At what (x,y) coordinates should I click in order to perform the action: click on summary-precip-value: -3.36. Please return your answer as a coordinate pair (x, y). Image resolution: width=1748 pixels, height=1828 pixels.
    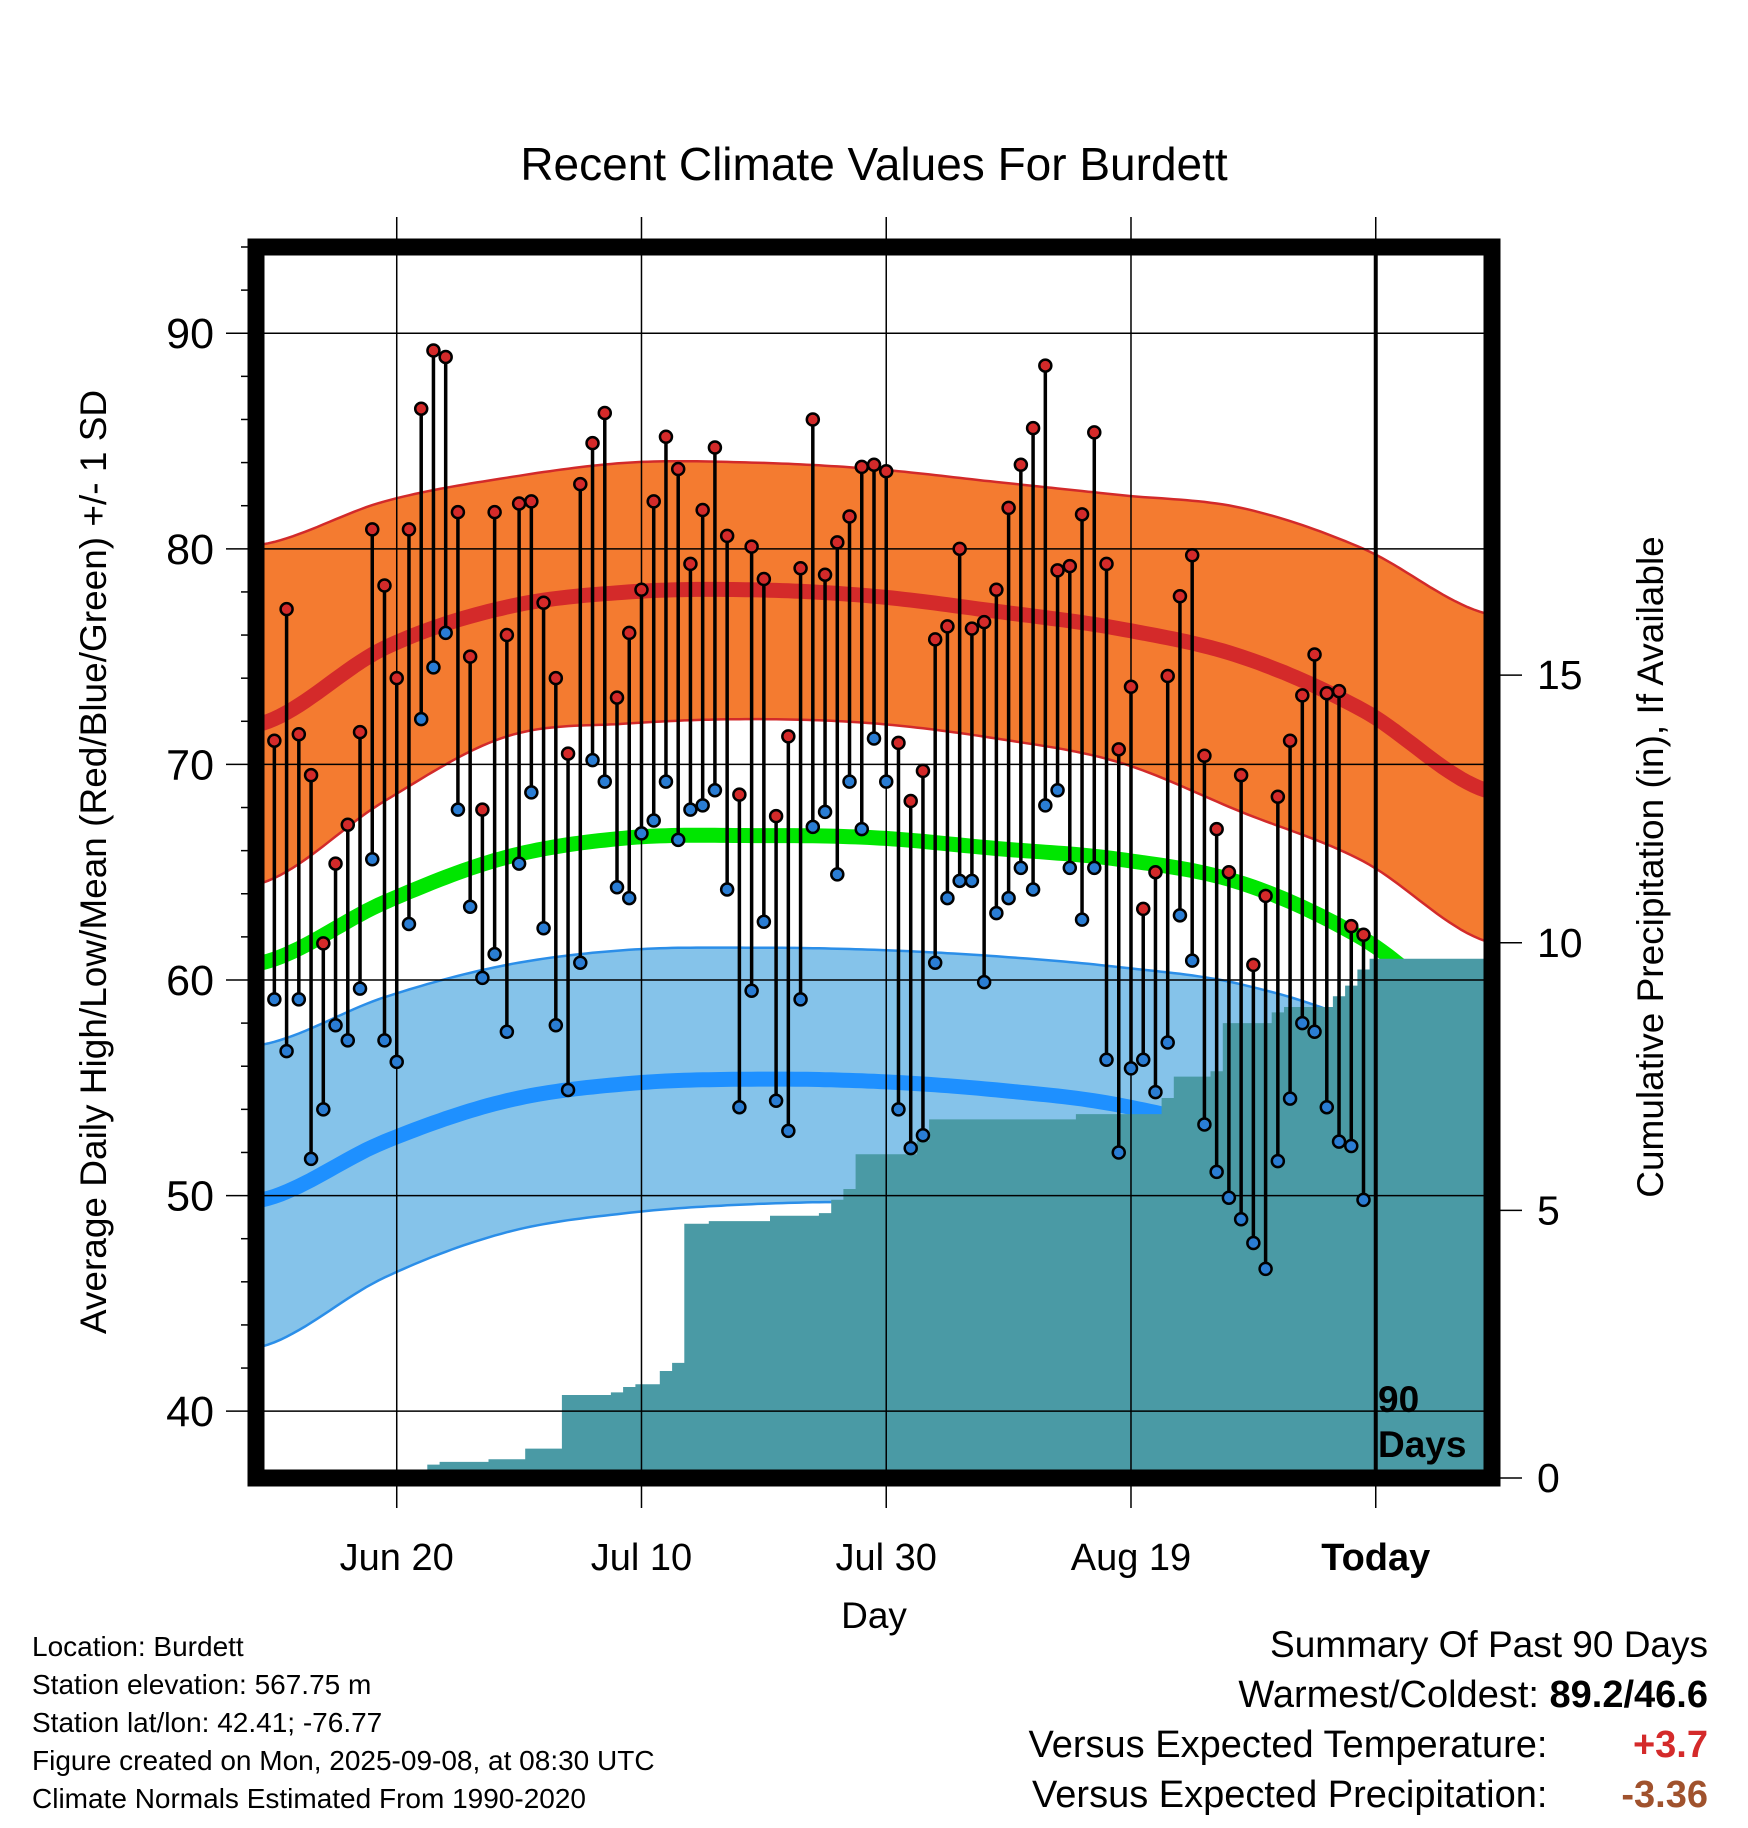
    Looking at the image, I should click on (1664, 1795).